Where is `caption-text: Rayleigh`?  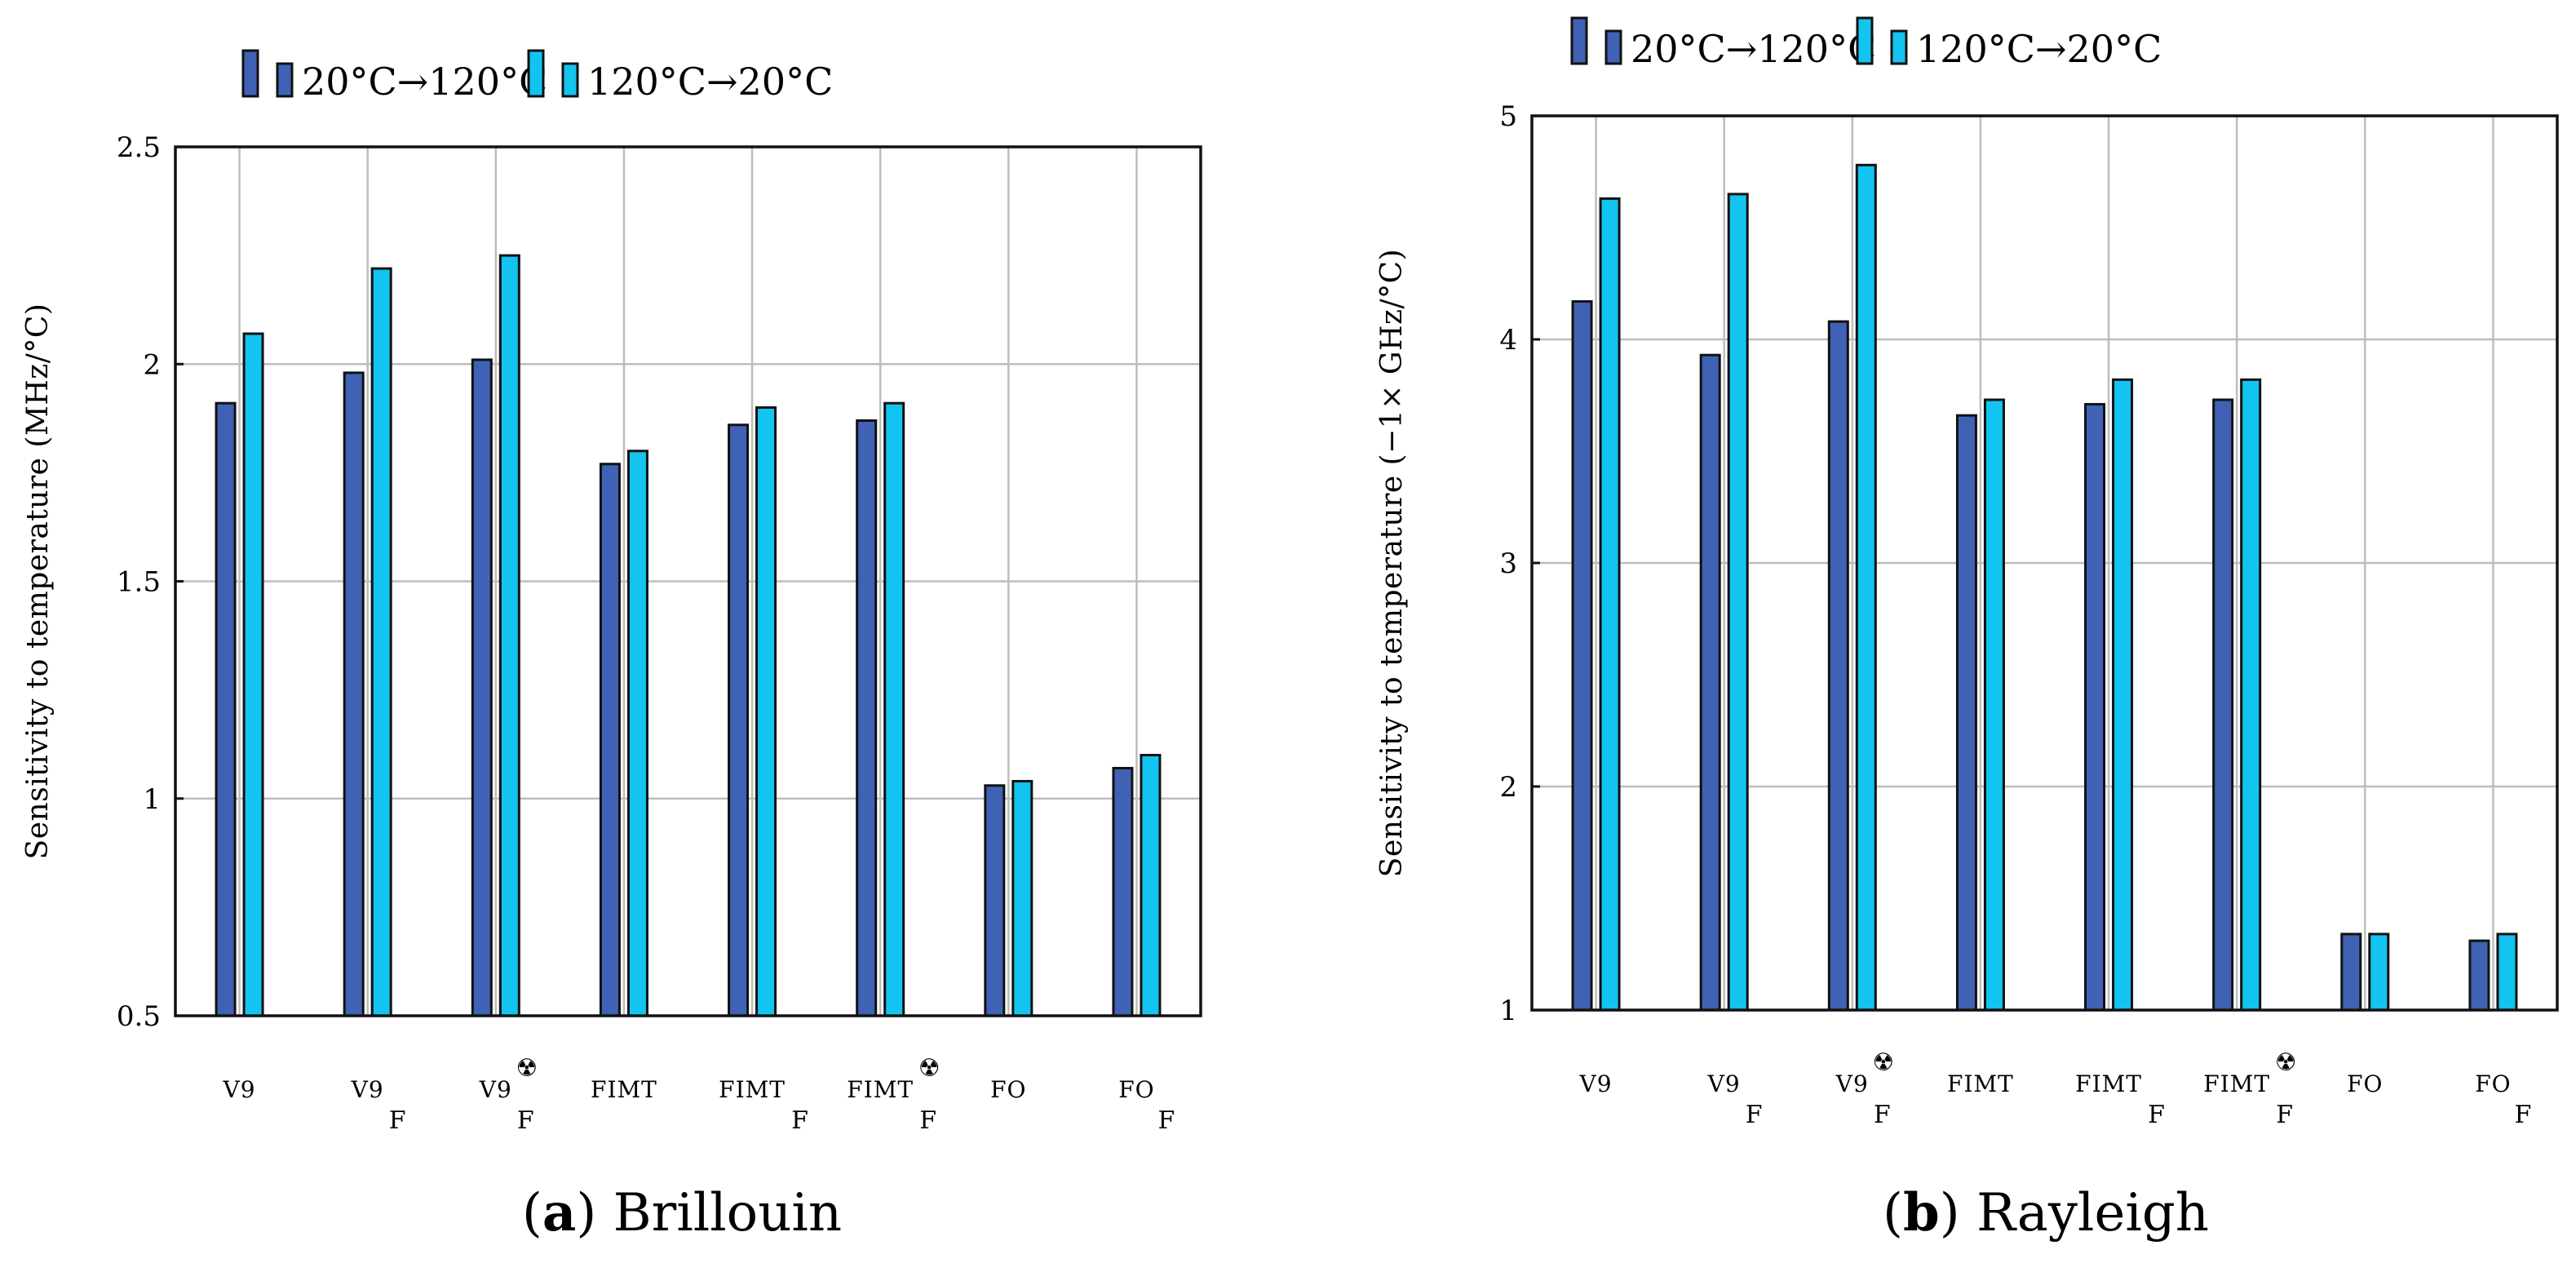 caption-text: Rayleigh is located at coordinates (2092, 1213).